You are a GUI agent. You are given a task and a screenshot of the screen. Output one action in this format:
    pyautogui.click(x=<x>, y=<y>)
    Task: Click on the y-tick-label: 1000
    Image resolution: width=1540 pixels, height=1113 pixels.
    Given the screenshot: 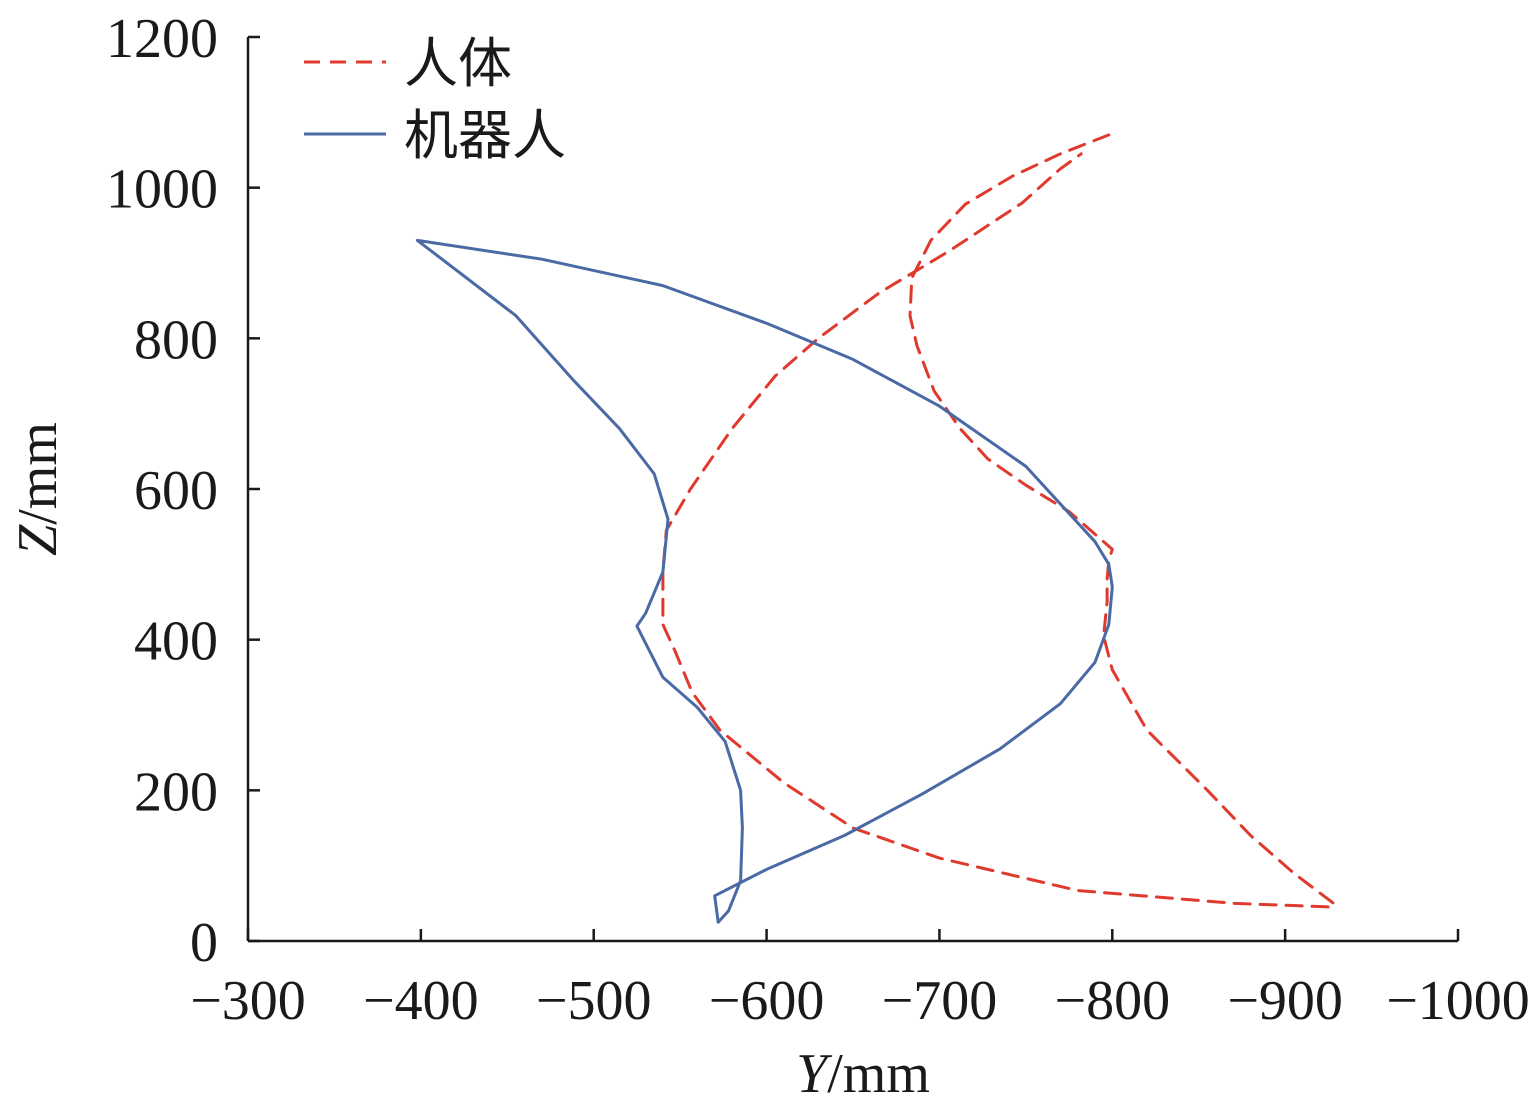 What is the action you would take?
    pyautogui.click(x=162, y=190)
    